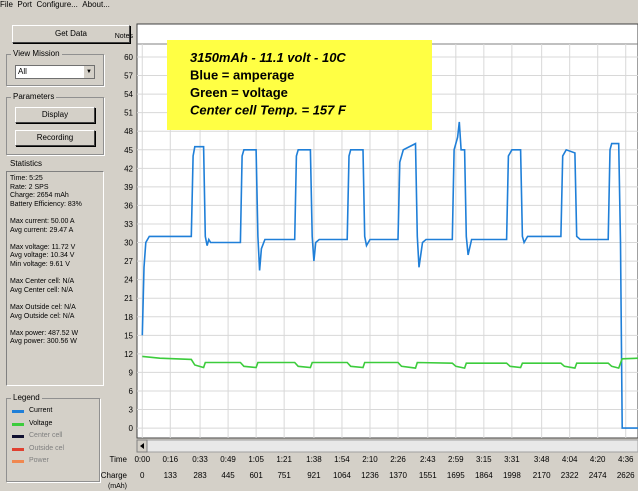  Describe the element at coordinates (456, 475) in the screenshot. I see `charge-label: 1695` at that location.